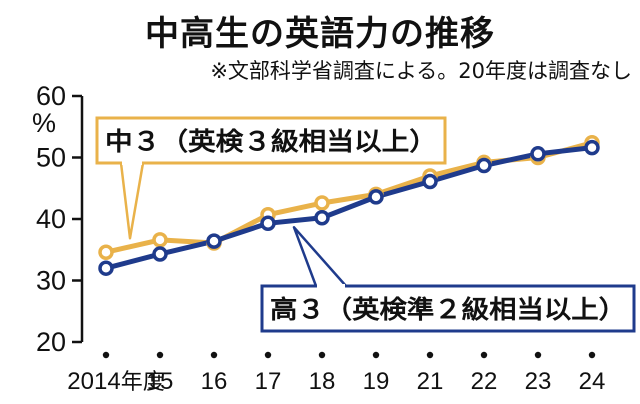 This screenshot has width=640, height=404. I want to click on x-tick-label: 2014年度, so click(115, 381).